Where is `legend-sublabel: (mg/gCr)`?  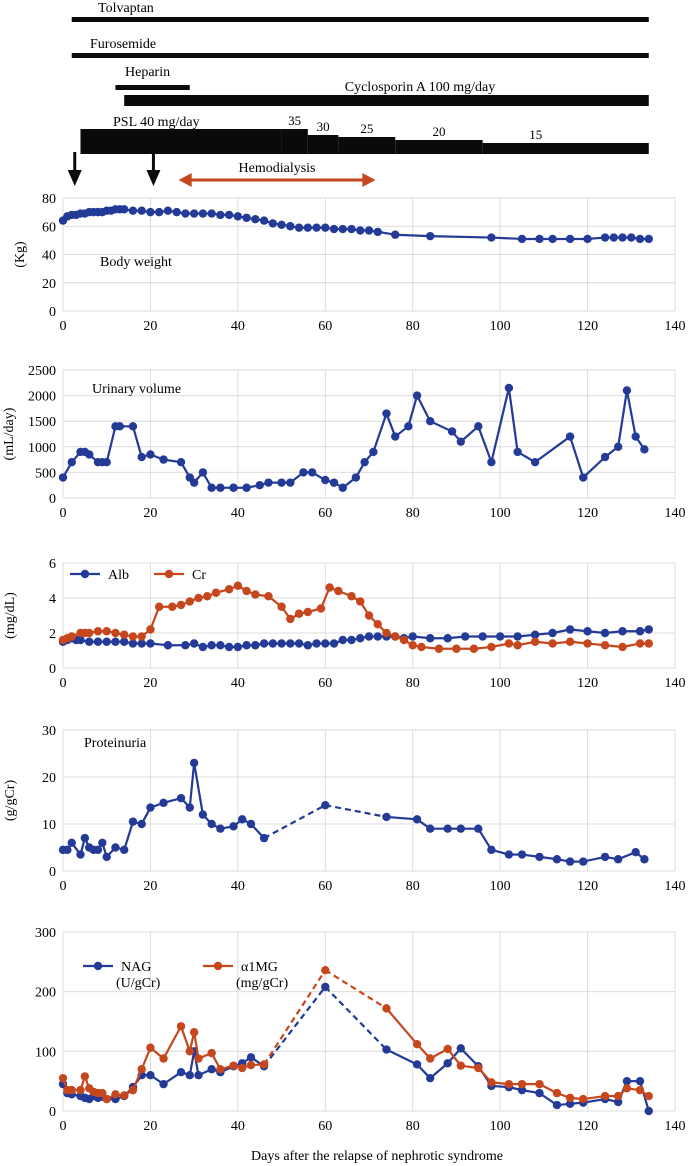
legend-sublabel: (mg/gCr) is located at coordinates (262, 983).